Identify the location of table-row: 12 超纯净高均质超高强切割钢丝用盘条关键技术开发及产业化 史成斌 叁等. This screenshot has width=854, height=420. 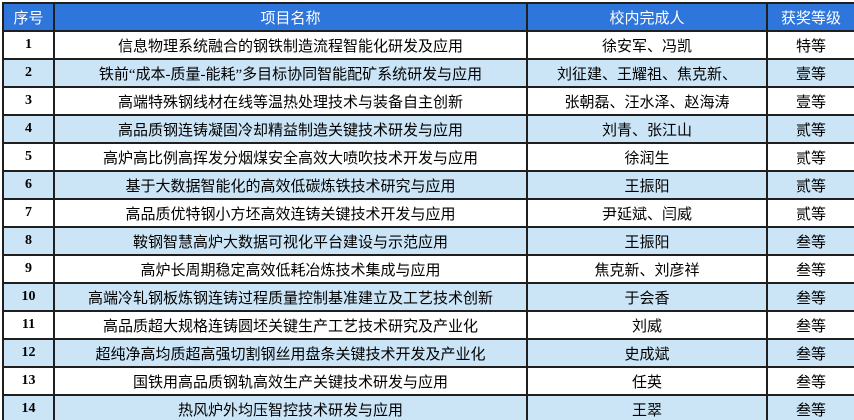
(428, 353).